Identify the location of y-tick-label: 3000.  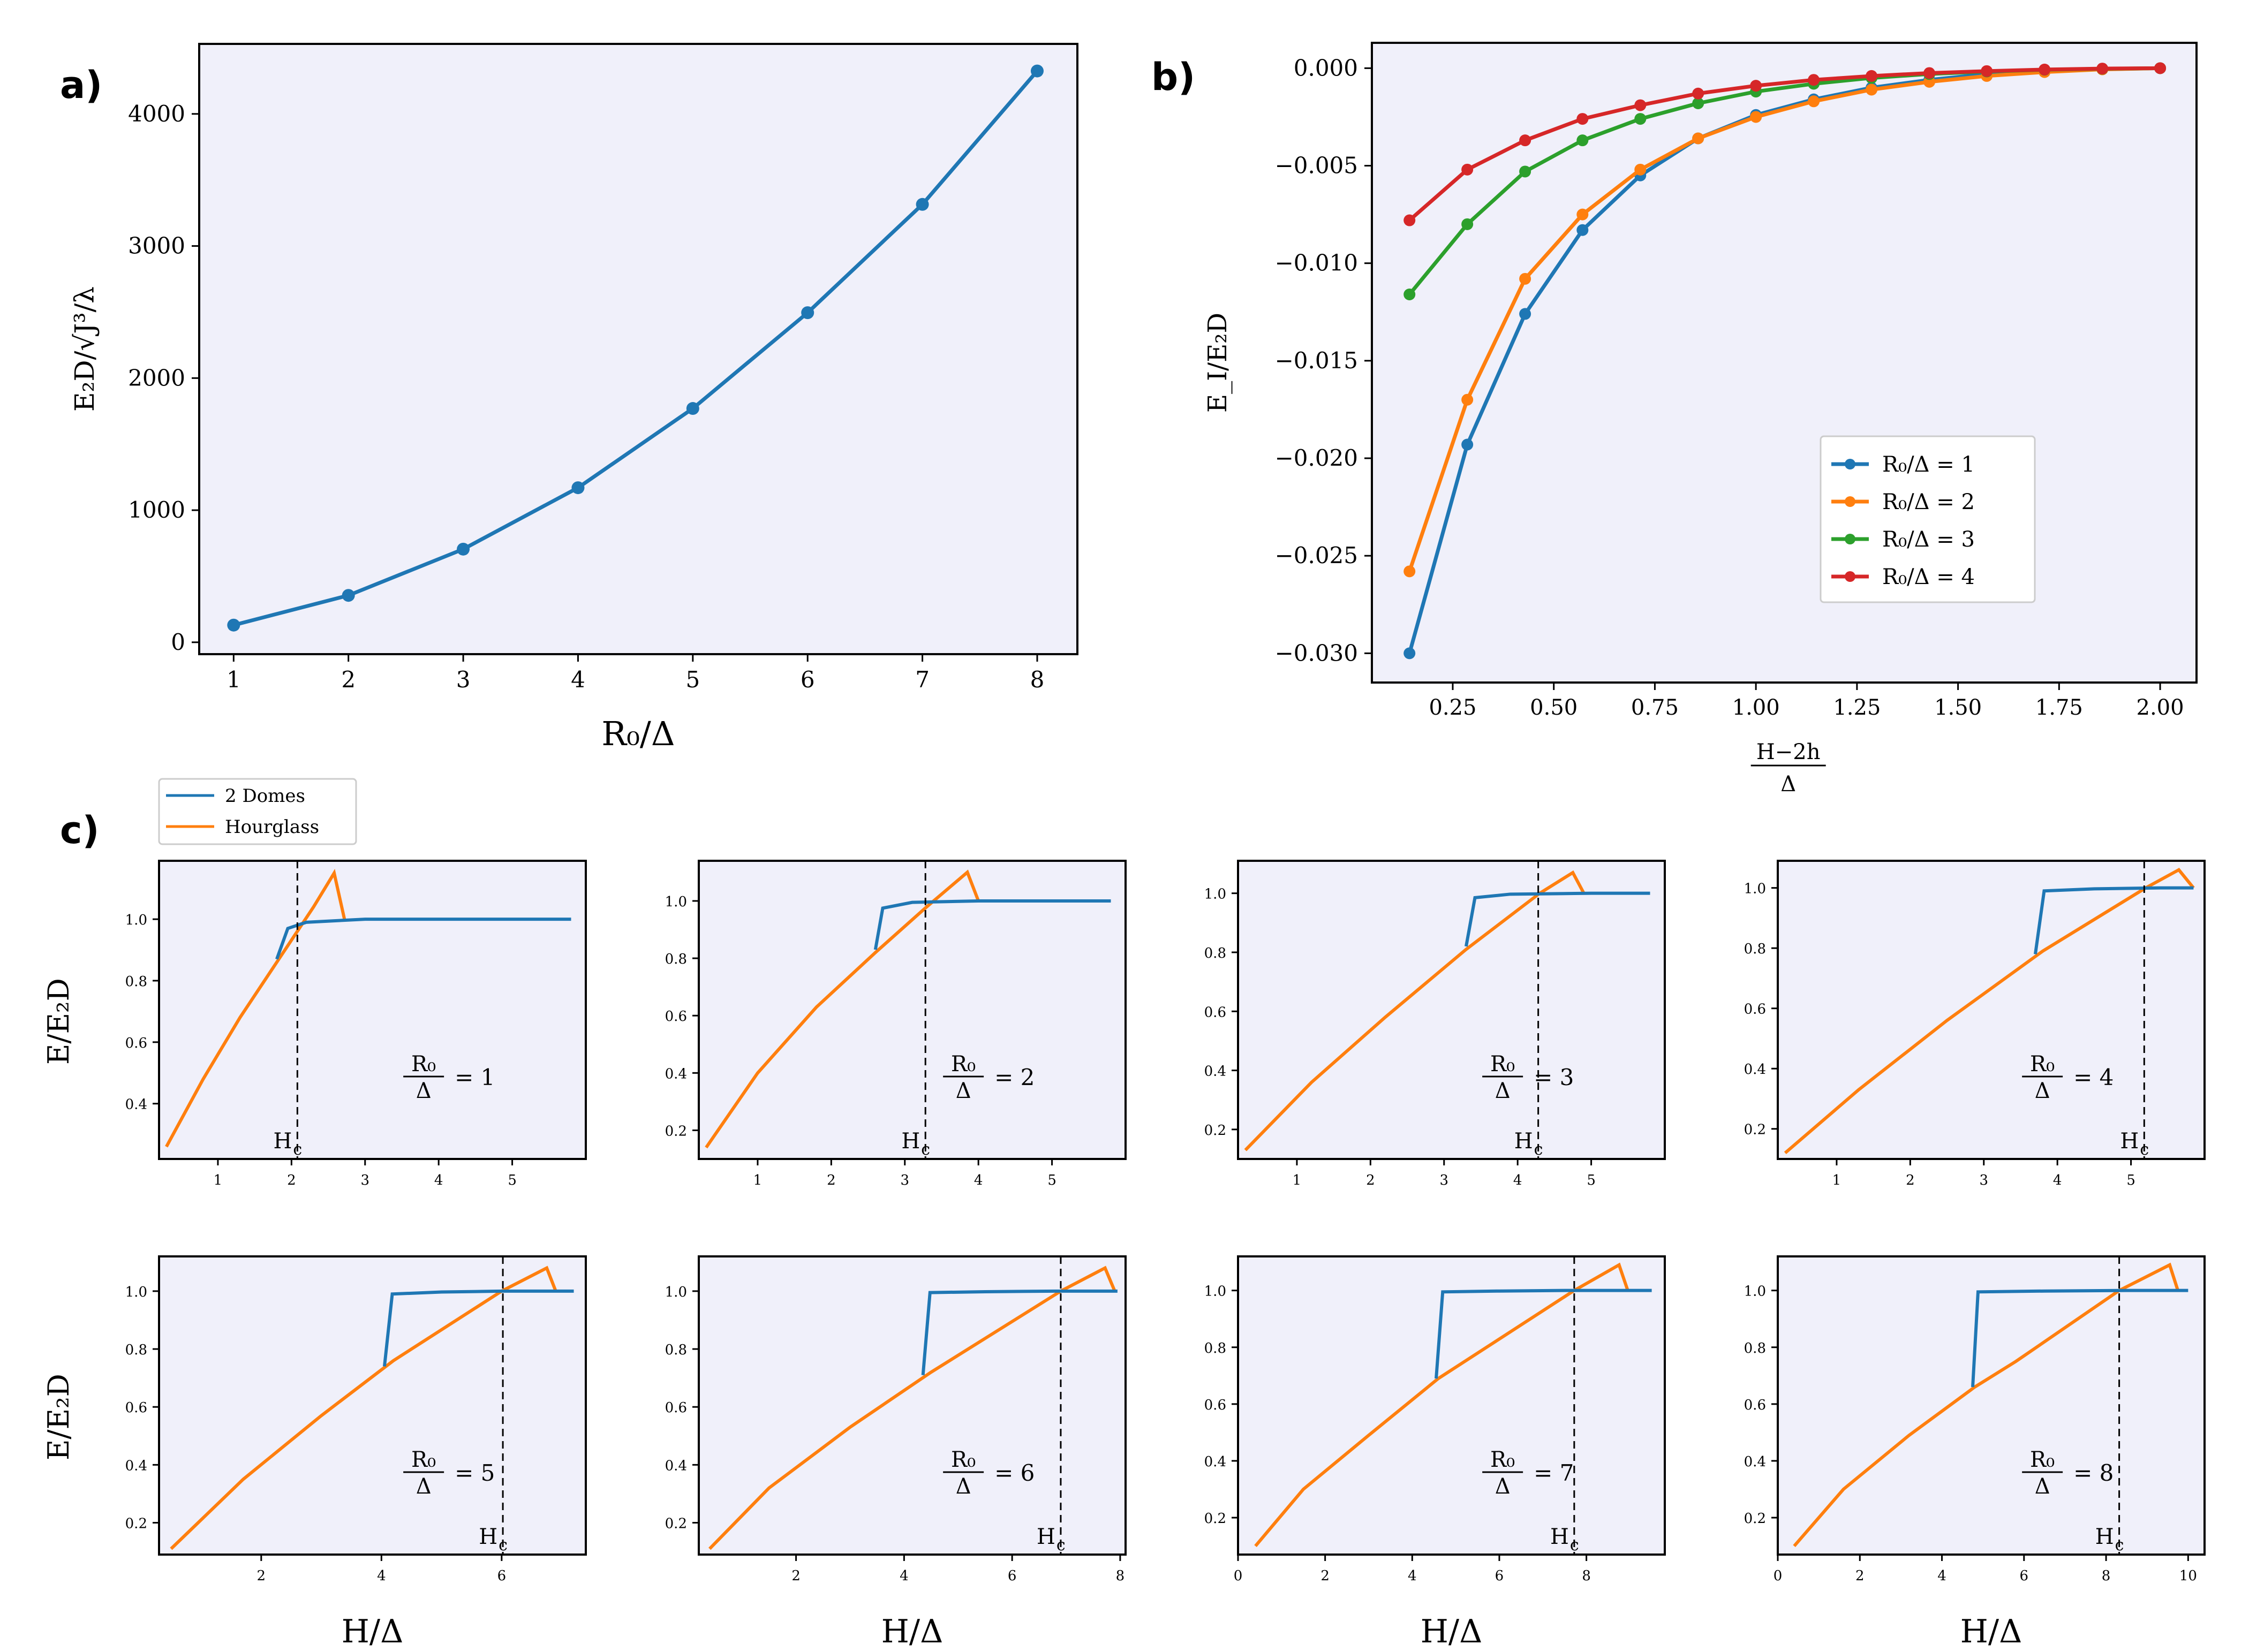
(156, 246).